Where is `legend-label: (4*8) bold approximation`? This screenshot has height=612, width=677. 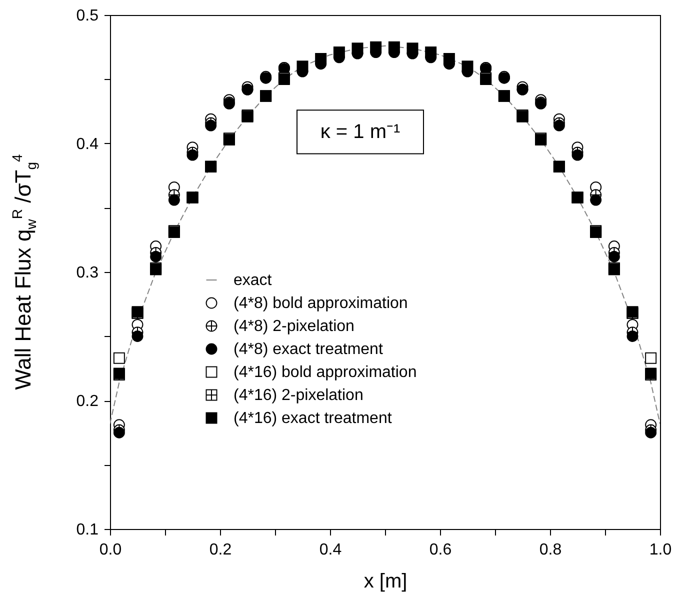 legend-label: (4*8) bold approximation is located at coordinates (321, 303).